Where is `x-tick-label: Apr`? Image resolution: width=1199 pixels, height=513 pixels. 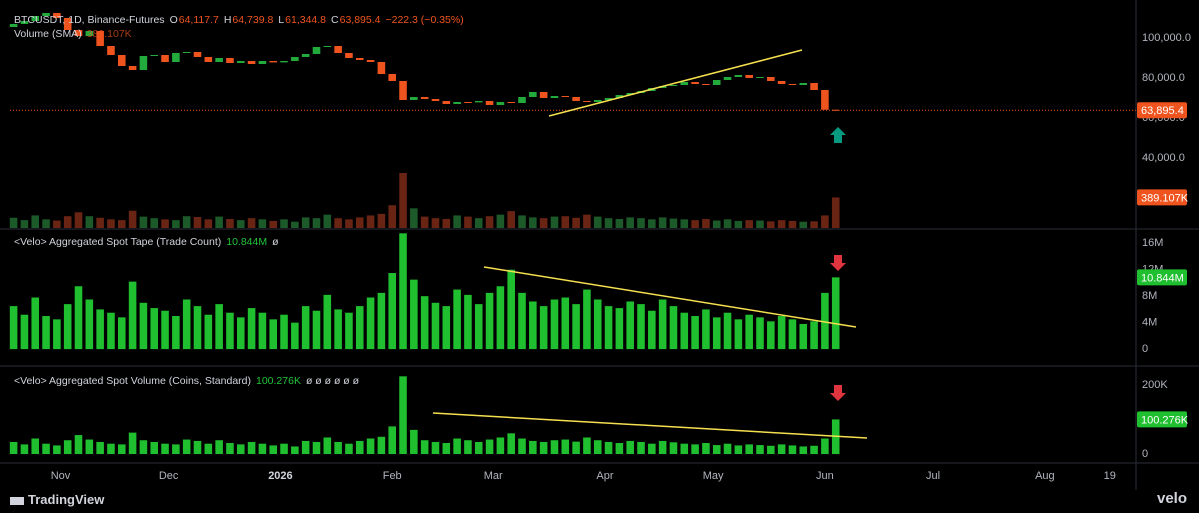
x-tick-label: Apr is located at coordinates (604, 476).